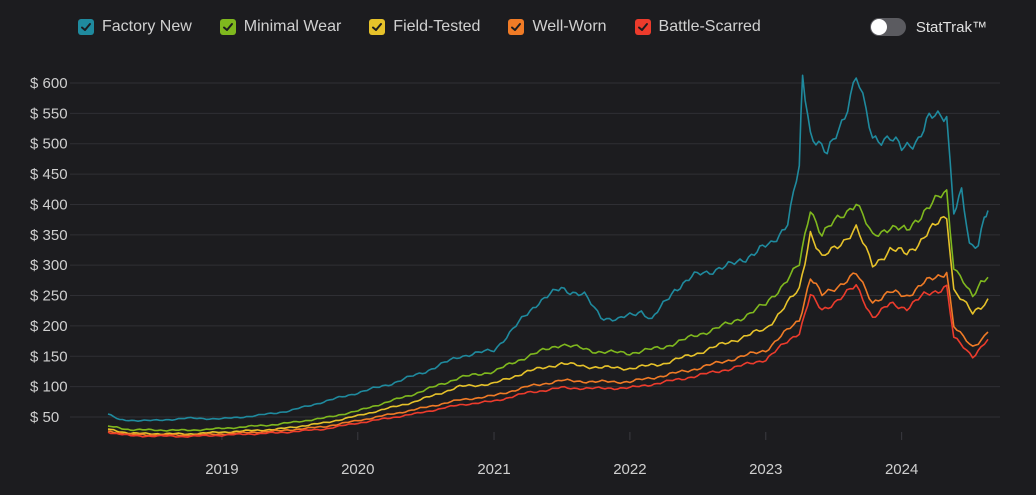 The height and width of the screenshot is (495, 1036). I want to click on legend-item-field-tested: Field-Tested, so click(424, 27).